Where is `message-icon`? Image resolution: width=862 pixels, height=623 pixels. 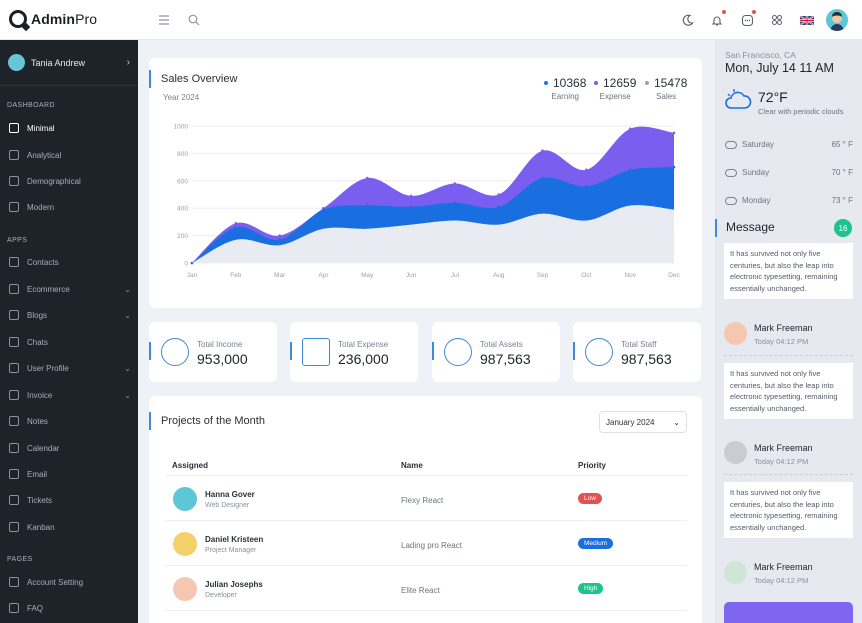 message-icon is located at coordinates (747, 19).